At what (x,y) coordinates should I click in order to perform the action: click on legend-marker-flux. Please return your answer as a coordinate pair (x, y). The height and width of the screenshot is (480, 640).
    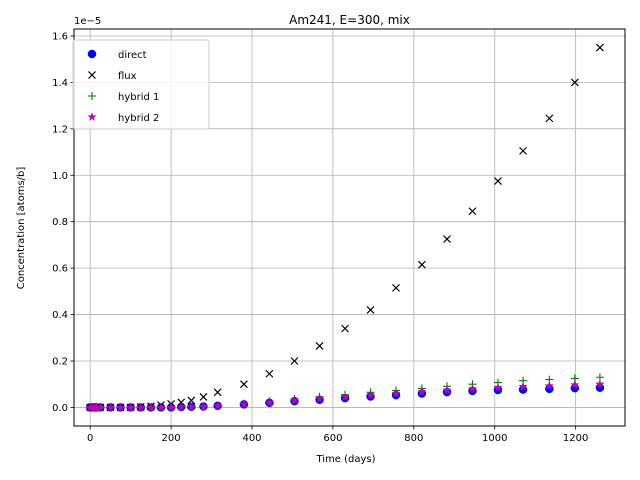
    Looking at the image, I should click on (92, 75).